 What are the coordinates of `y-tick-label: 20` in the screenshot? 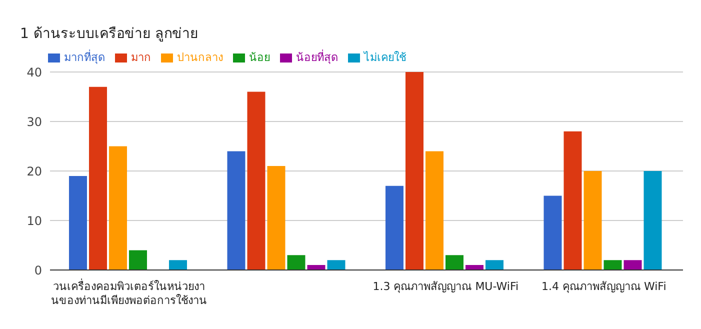 It's located at (34, 171).